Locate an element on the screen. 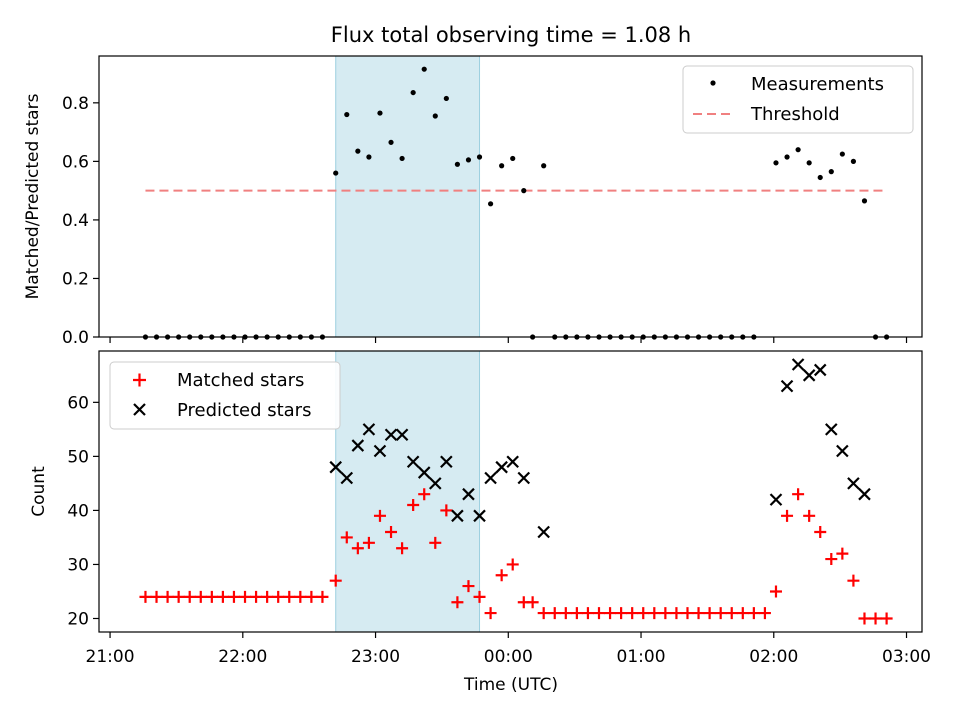  count-legend-box is located at coordinates (225, 395).